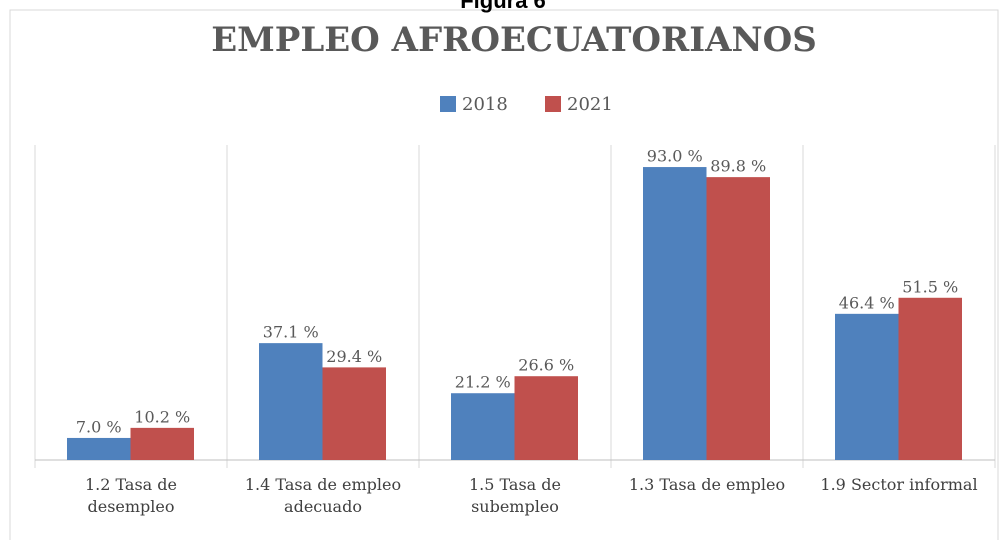 The width and height of the screenshot is (1006, 540). Describe the element at coordinates (323, 495) in the screenshot. I see `x-tick-label: 1.4 Tasa de empleo adecuado` at that location.